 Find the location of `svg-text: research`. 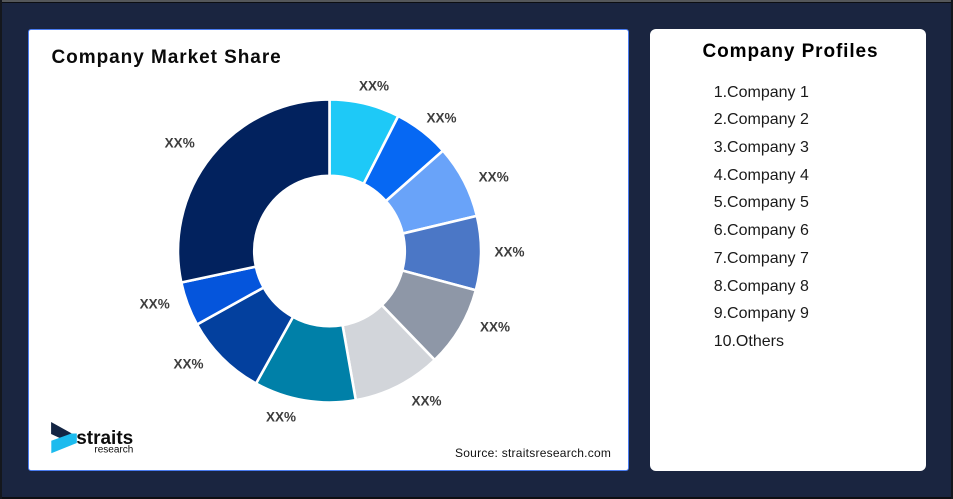

svg-text: research is located at coordinates (113, 450).